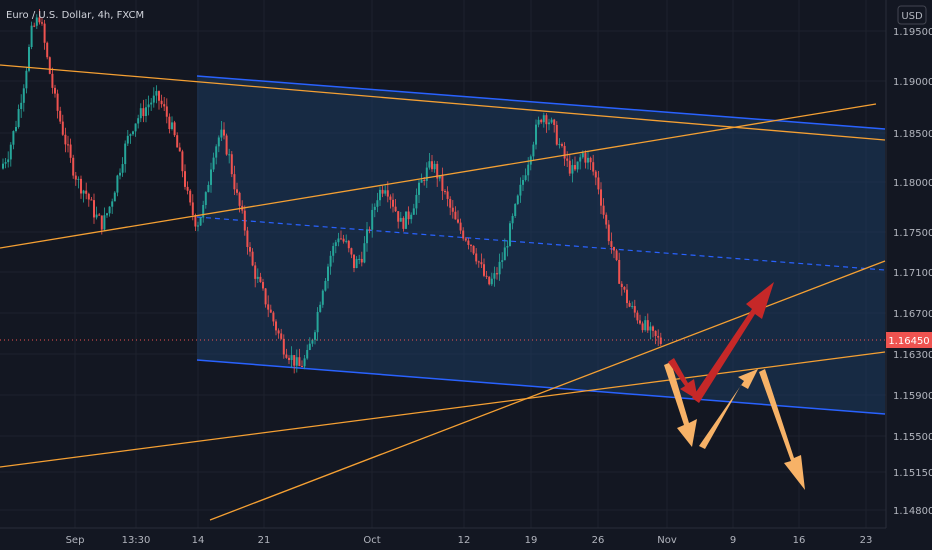  What do you see at coordinates (371, 540) in the screenshot?
I see `time-tick-label: Oct` at bounding box center [371, 540].